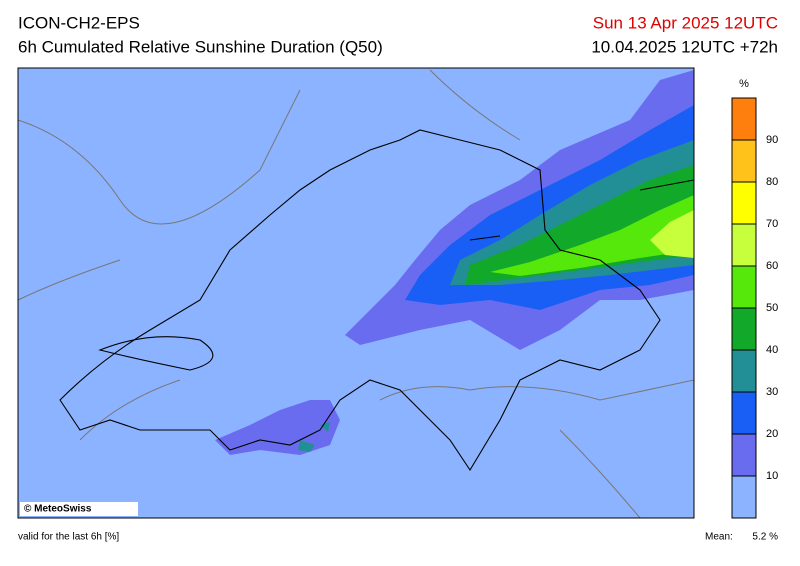 The height and width of the screenshot is (566, 800). Describe the element at coordinates (772, 392) in the screenshot. I see `colorbar-tick-label: 30` at that location.